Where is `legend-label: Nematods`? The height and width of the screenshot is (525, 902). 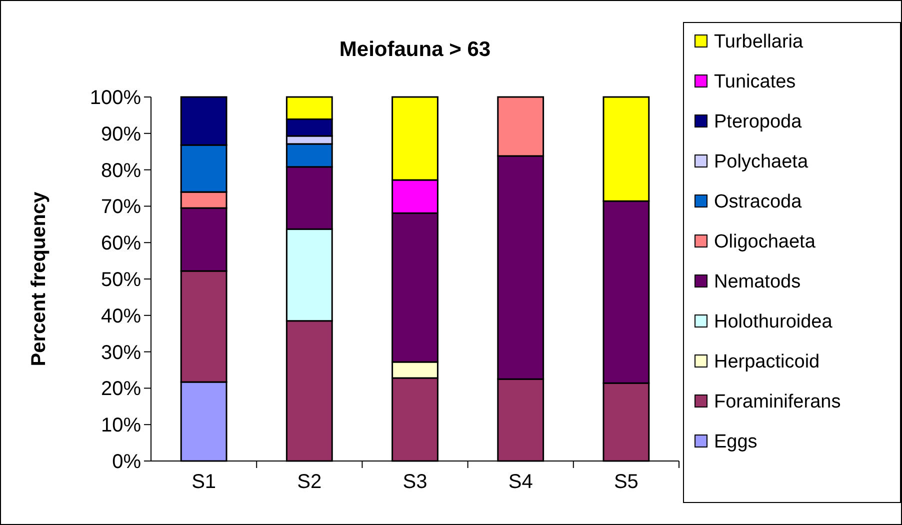 legend-label: Nematods is located at coordinates (757, 282).